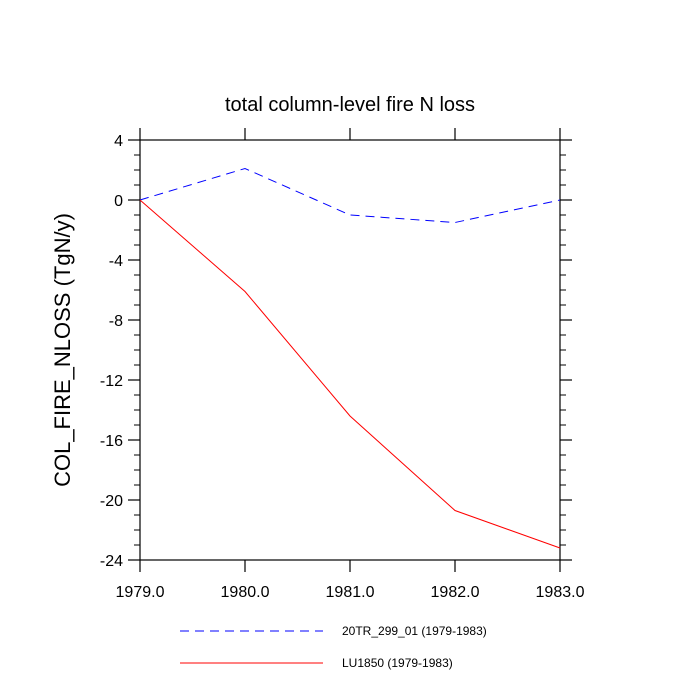  I want to click on y-tick-label: -12, so click(111, 381).